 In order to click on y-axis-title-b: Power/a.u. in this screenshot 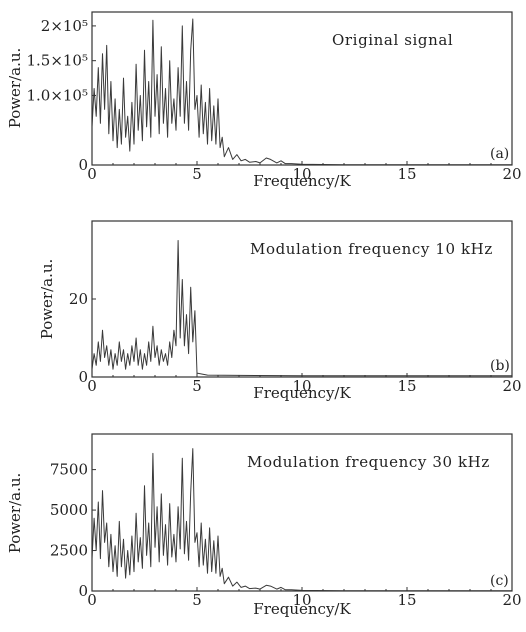, I will do `click(47, 299)`.